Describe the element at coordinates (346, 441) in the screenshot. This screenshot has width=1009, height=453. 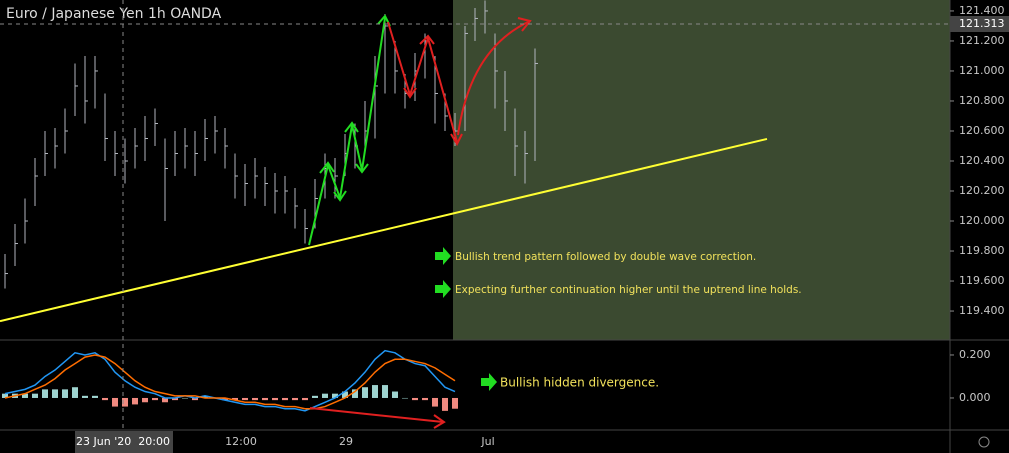
I see `x-tick-label: 29` at that location.